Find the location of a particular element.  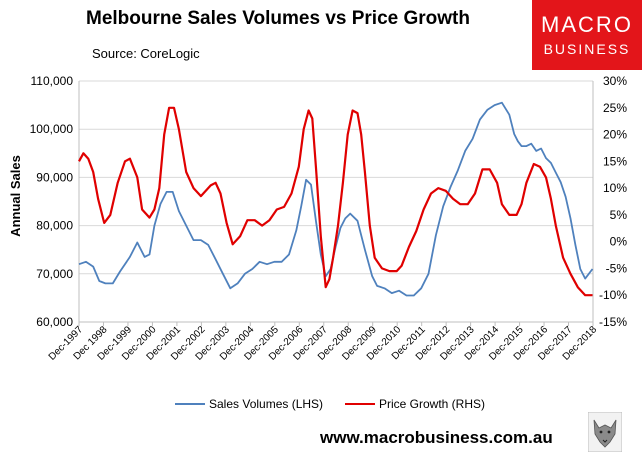

y-tick-label-right: 5% is located at coordinates (619, 215).